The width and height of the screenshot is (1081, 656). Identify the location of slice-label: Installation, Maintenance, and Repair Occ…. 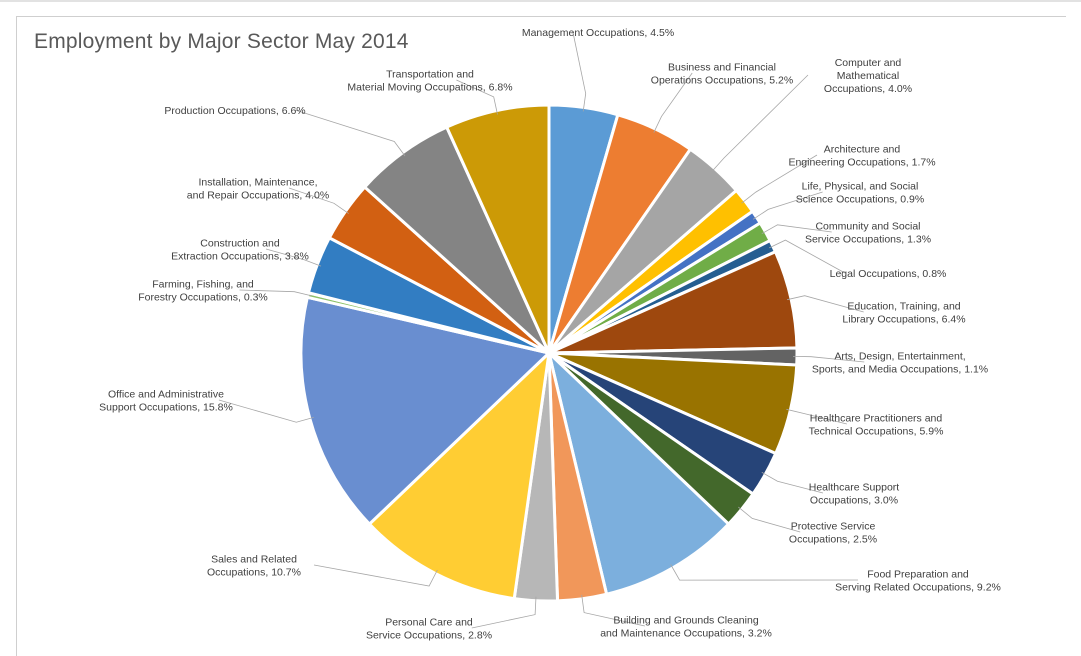
(258, 189).